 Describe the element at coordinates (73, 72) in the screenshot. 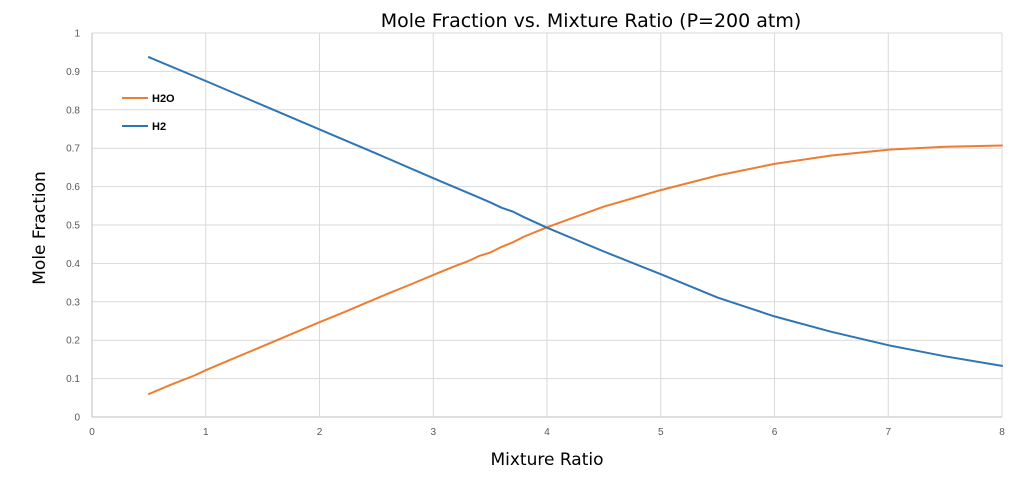

I see `y-tick-label: 0.9` at that location.